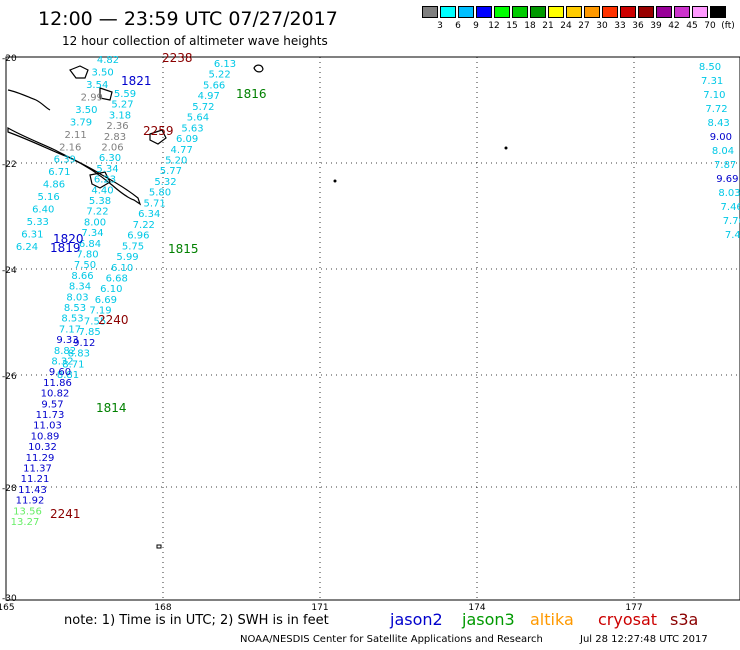 The height and width of the screenshot is (650, 740). Describe the element at coordinates (198, 118) in the screenshot. I see `swh-value: 5.64` at that location.